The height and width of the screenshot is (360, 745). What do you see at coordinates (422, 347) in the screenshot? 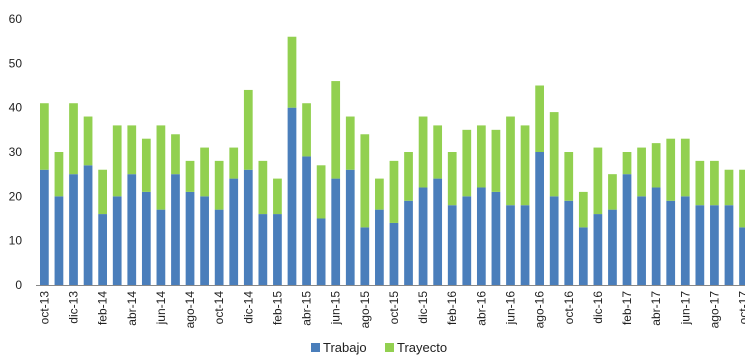
I see `legend-label-trayecto: Trayecto` at bounding box center [422, 347].